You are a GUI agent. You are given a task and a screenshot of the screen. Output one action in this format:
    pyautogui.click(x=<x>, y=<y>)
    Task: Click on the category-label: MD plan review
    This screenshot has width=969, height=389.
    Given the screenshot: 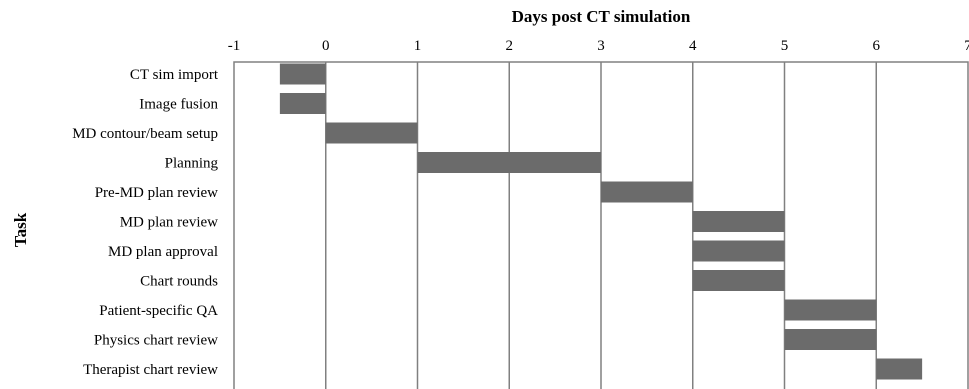 What is the action you would take?
    pyautogui.click(x=169, y=223)
    